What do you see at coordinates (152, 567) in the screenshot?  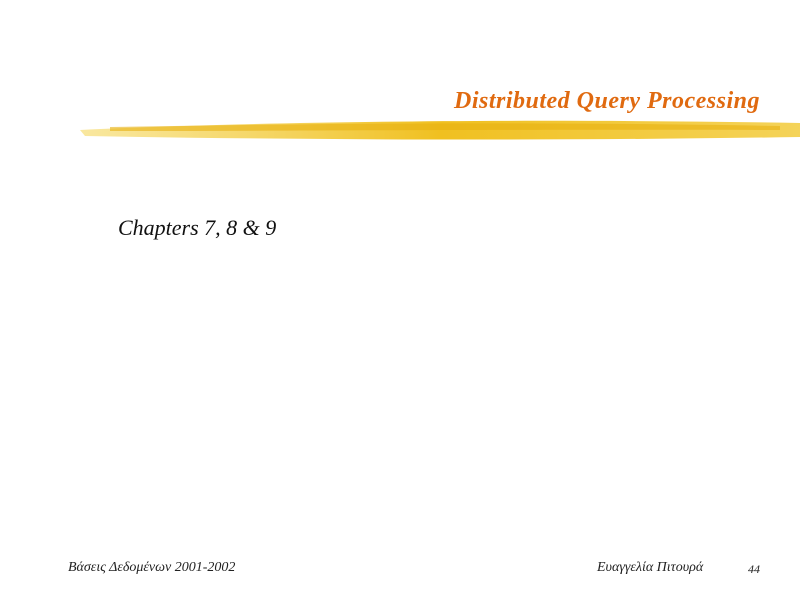 I see `footer-course: Βάσεις Δεδομένων 2001-2002` at bounding box center [152, 567].